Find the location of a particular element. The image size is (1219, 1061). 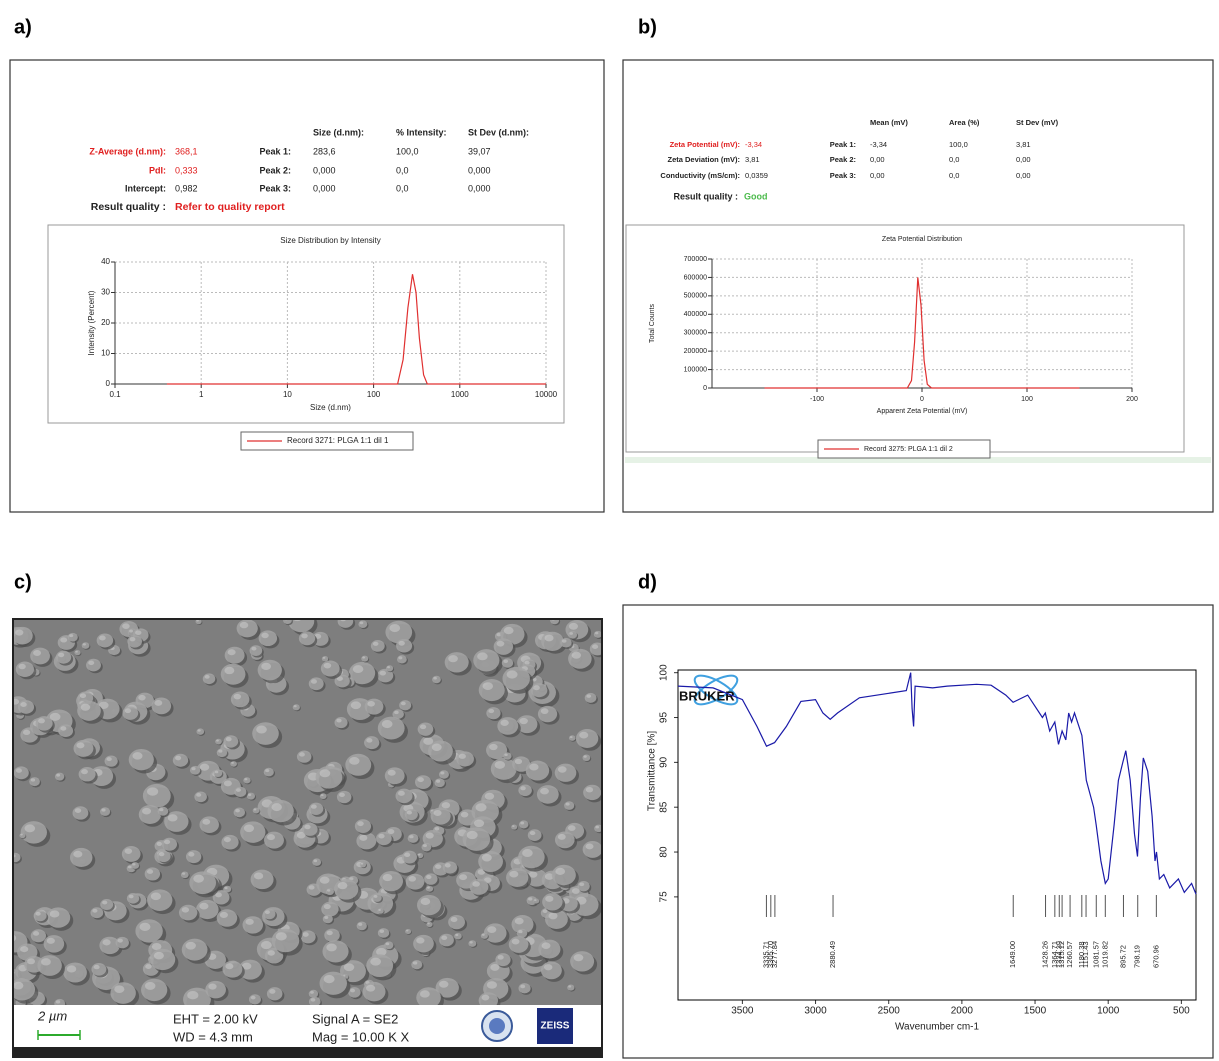

x-tick-label: 0 is located at coordinates (922, 399).